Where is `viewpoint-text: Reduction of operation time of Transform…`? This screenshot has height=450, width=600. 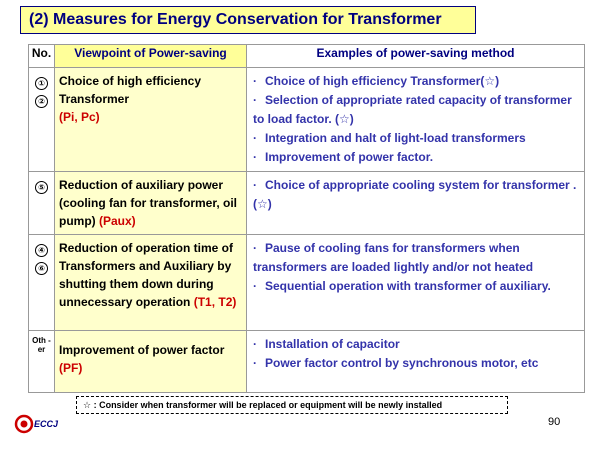
viewpoint-text: Reduction of operation time of Transform… is located at coordinates (146, 275).